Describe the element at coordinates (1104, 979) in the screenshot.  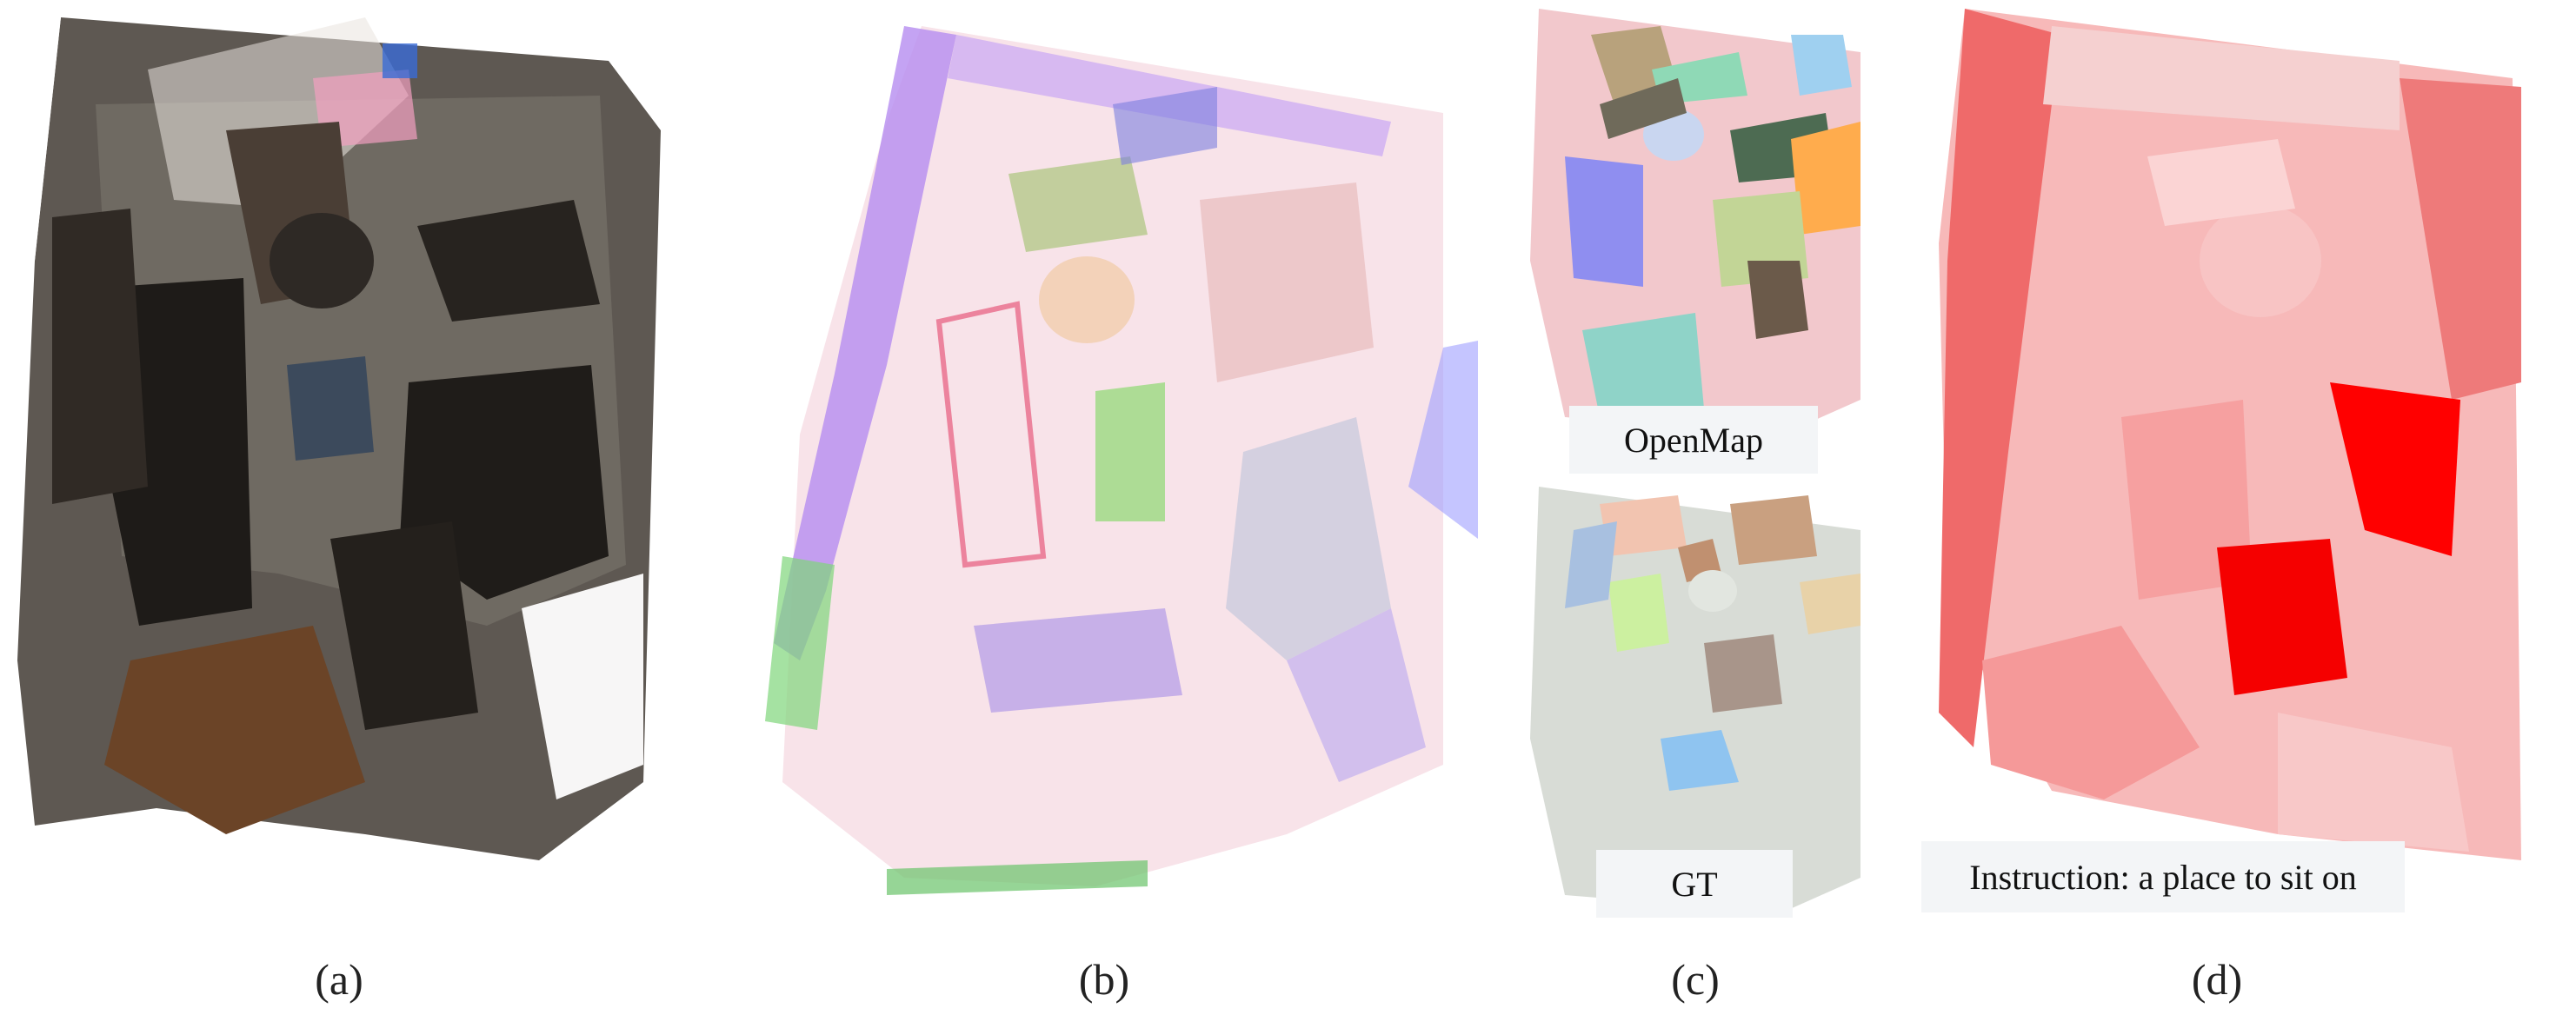
I see `panel-b-caption: (b)` at that location.